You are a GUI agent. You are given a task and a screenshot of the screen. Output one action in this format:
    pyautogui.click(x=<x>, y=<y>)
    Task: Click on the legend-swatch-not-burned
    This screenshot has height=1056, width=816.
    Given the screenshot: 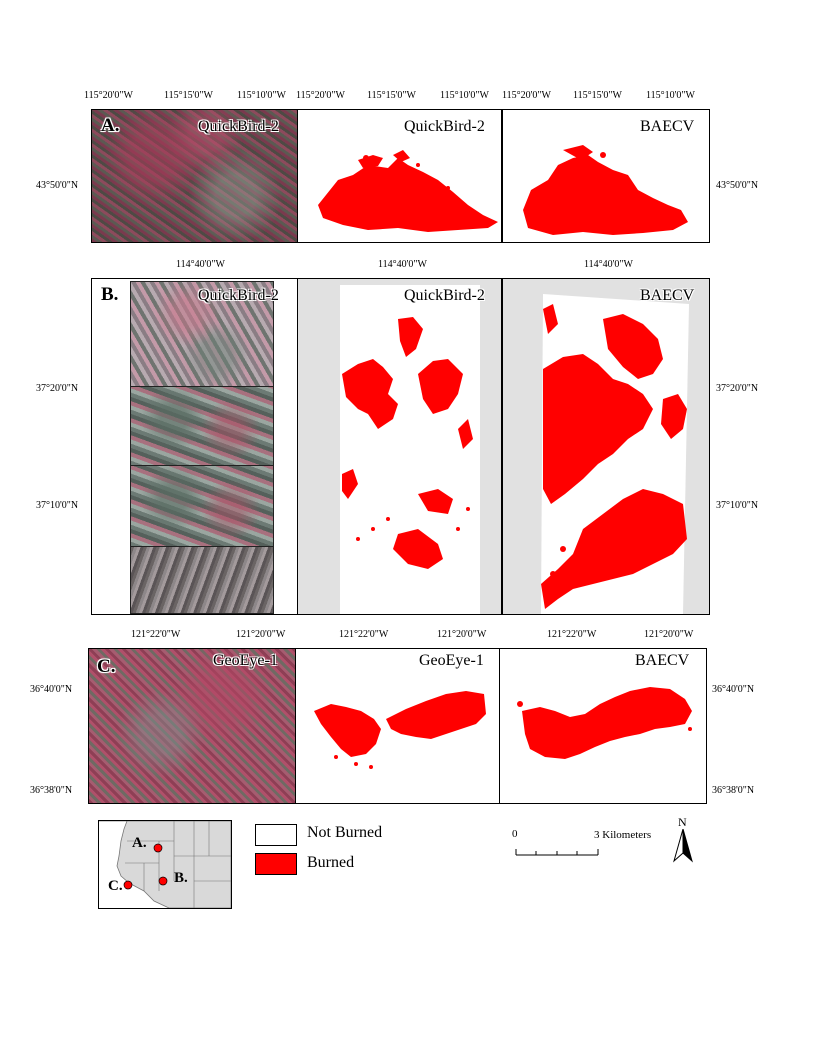 What is the action you would take?
    pyautogui.click(x=276, y=835)
    